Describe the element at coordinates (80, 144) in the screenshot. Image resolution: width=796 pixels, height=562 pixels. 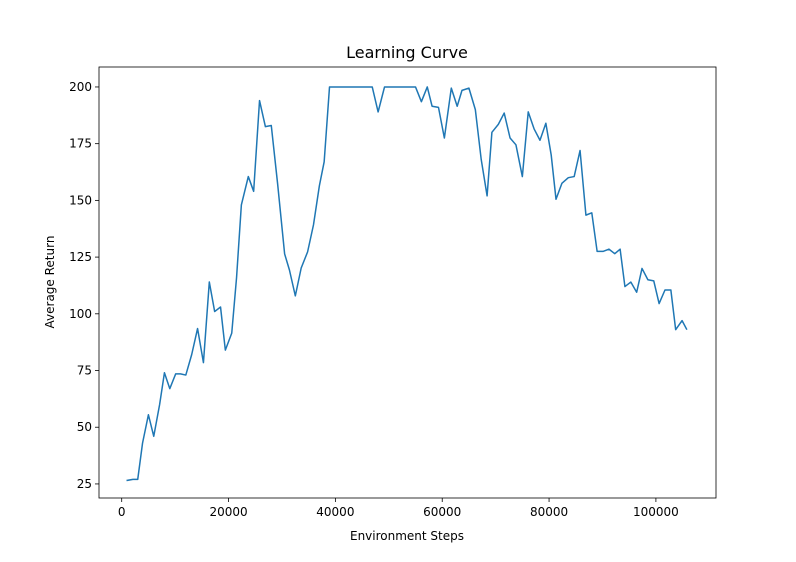
I see `y-tick-label: 175` at that location.